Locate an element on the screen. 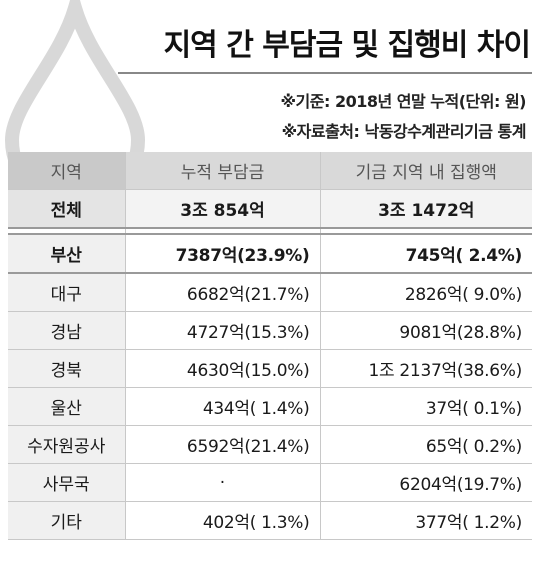 This screenshot has width=540, height=562. row-spending: 745억( 2.4%) is located at coordinates (425, 253).